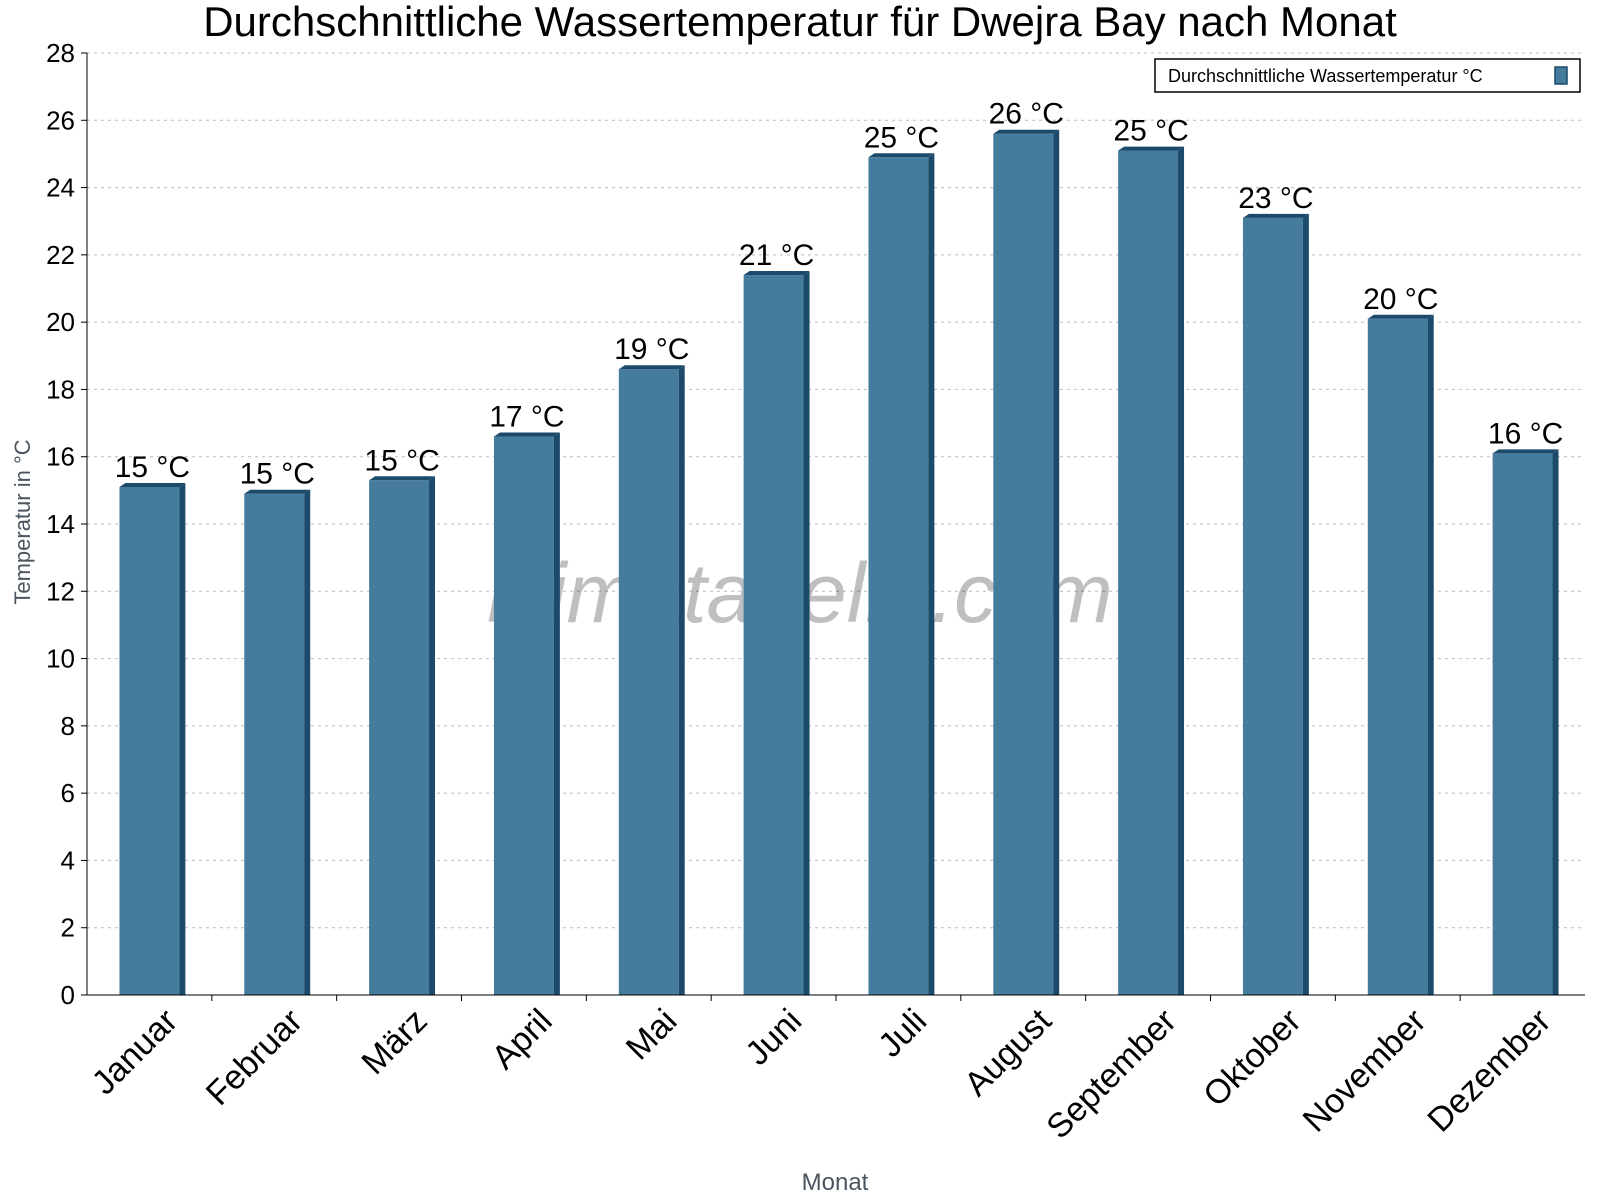 The image size is (1600, 1200). Describe the element at coordinates (1400, 299) in the screenshot. I see `data-label: 20 °C` at that location.